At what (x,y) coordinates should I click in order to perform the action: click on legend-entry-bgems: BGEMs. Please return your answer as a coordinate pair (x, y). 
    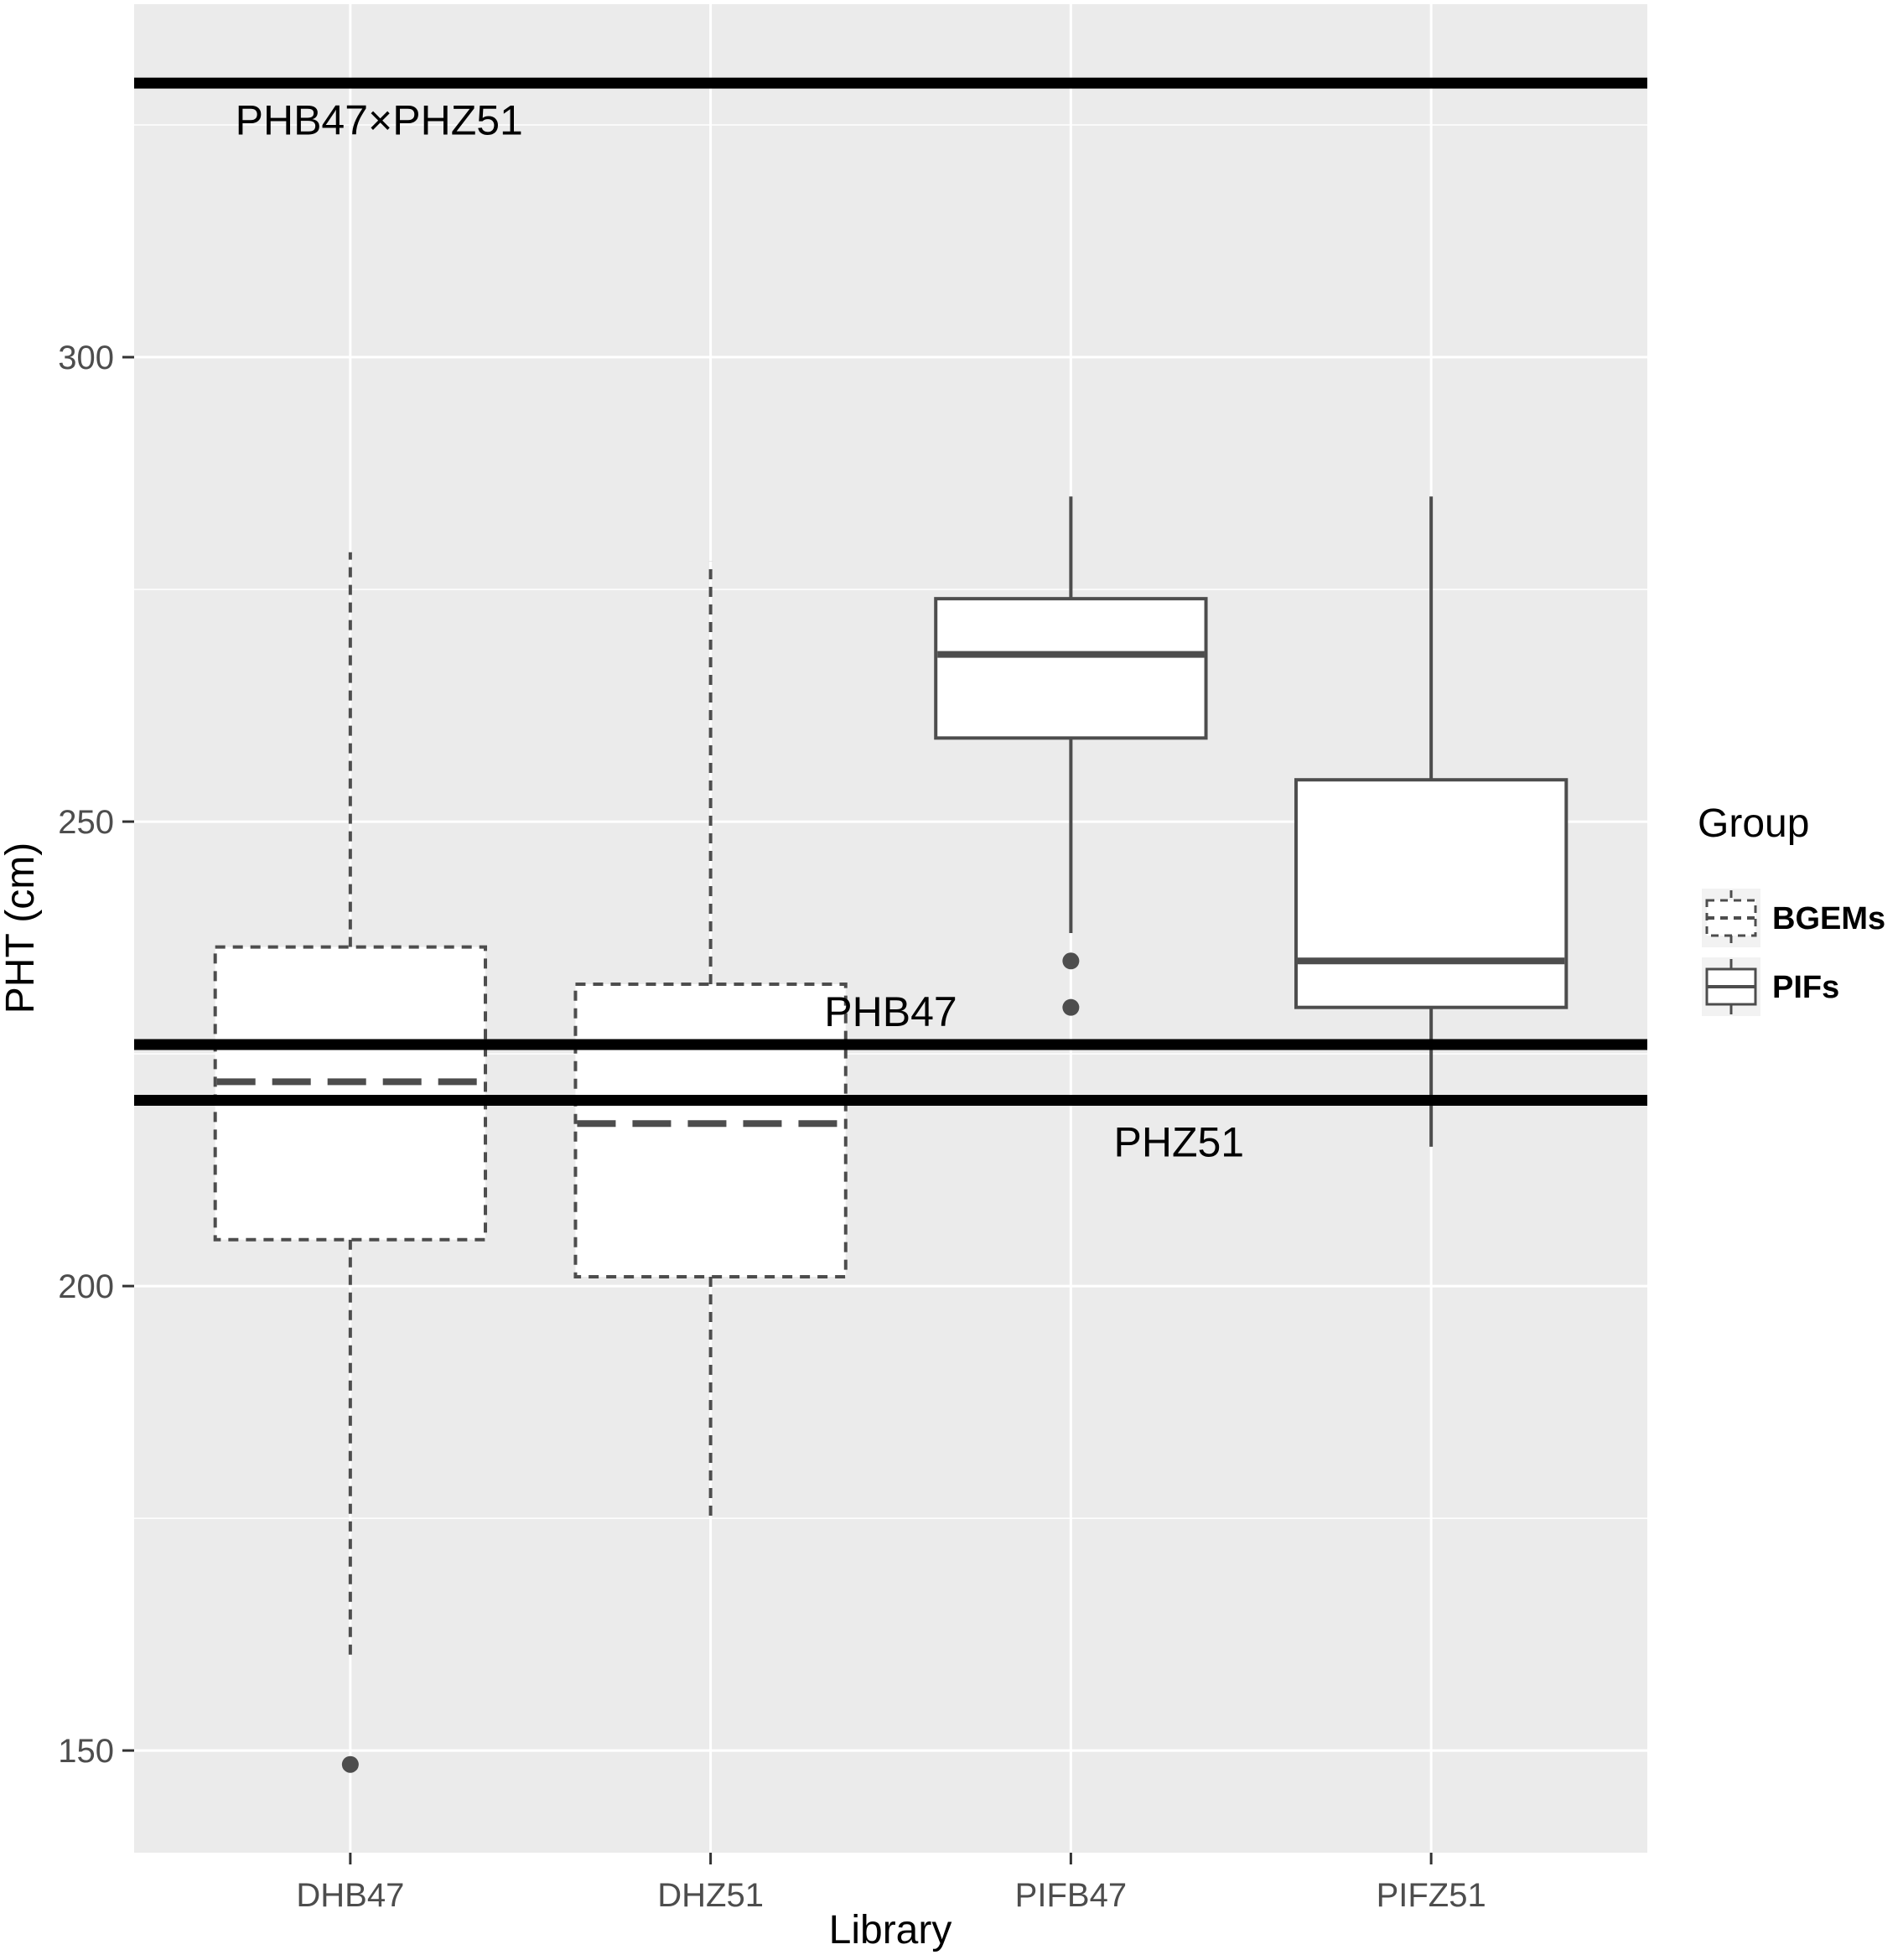
    Looking at the image, I should click on (1793, 918).